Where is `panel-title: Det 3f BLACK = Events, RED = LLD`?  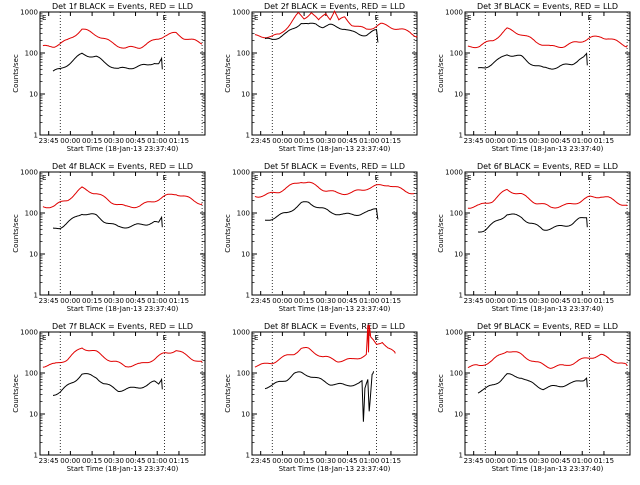 panel-title: Det 3f BLACK = Events, RED = LLD is located at coordinates (547, 6).